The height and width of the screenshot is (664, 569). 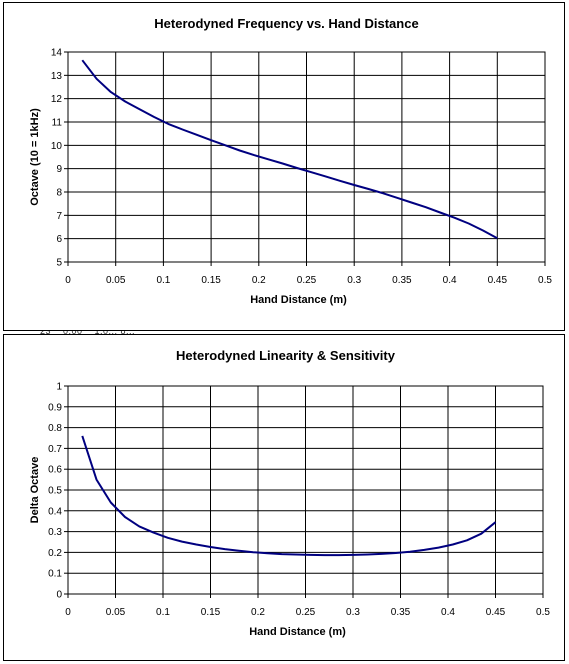 I want to click on y-tick-label: 0, so click(x=59, y=595).